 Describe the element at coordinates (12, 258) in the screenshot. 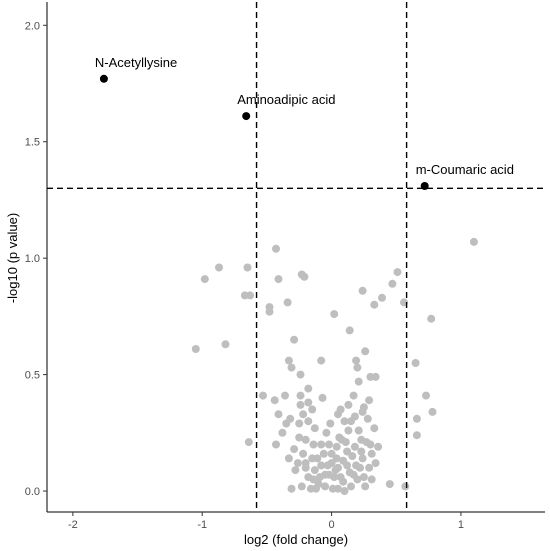

I see `y-axis-title: -log10 (p value)` at that location.